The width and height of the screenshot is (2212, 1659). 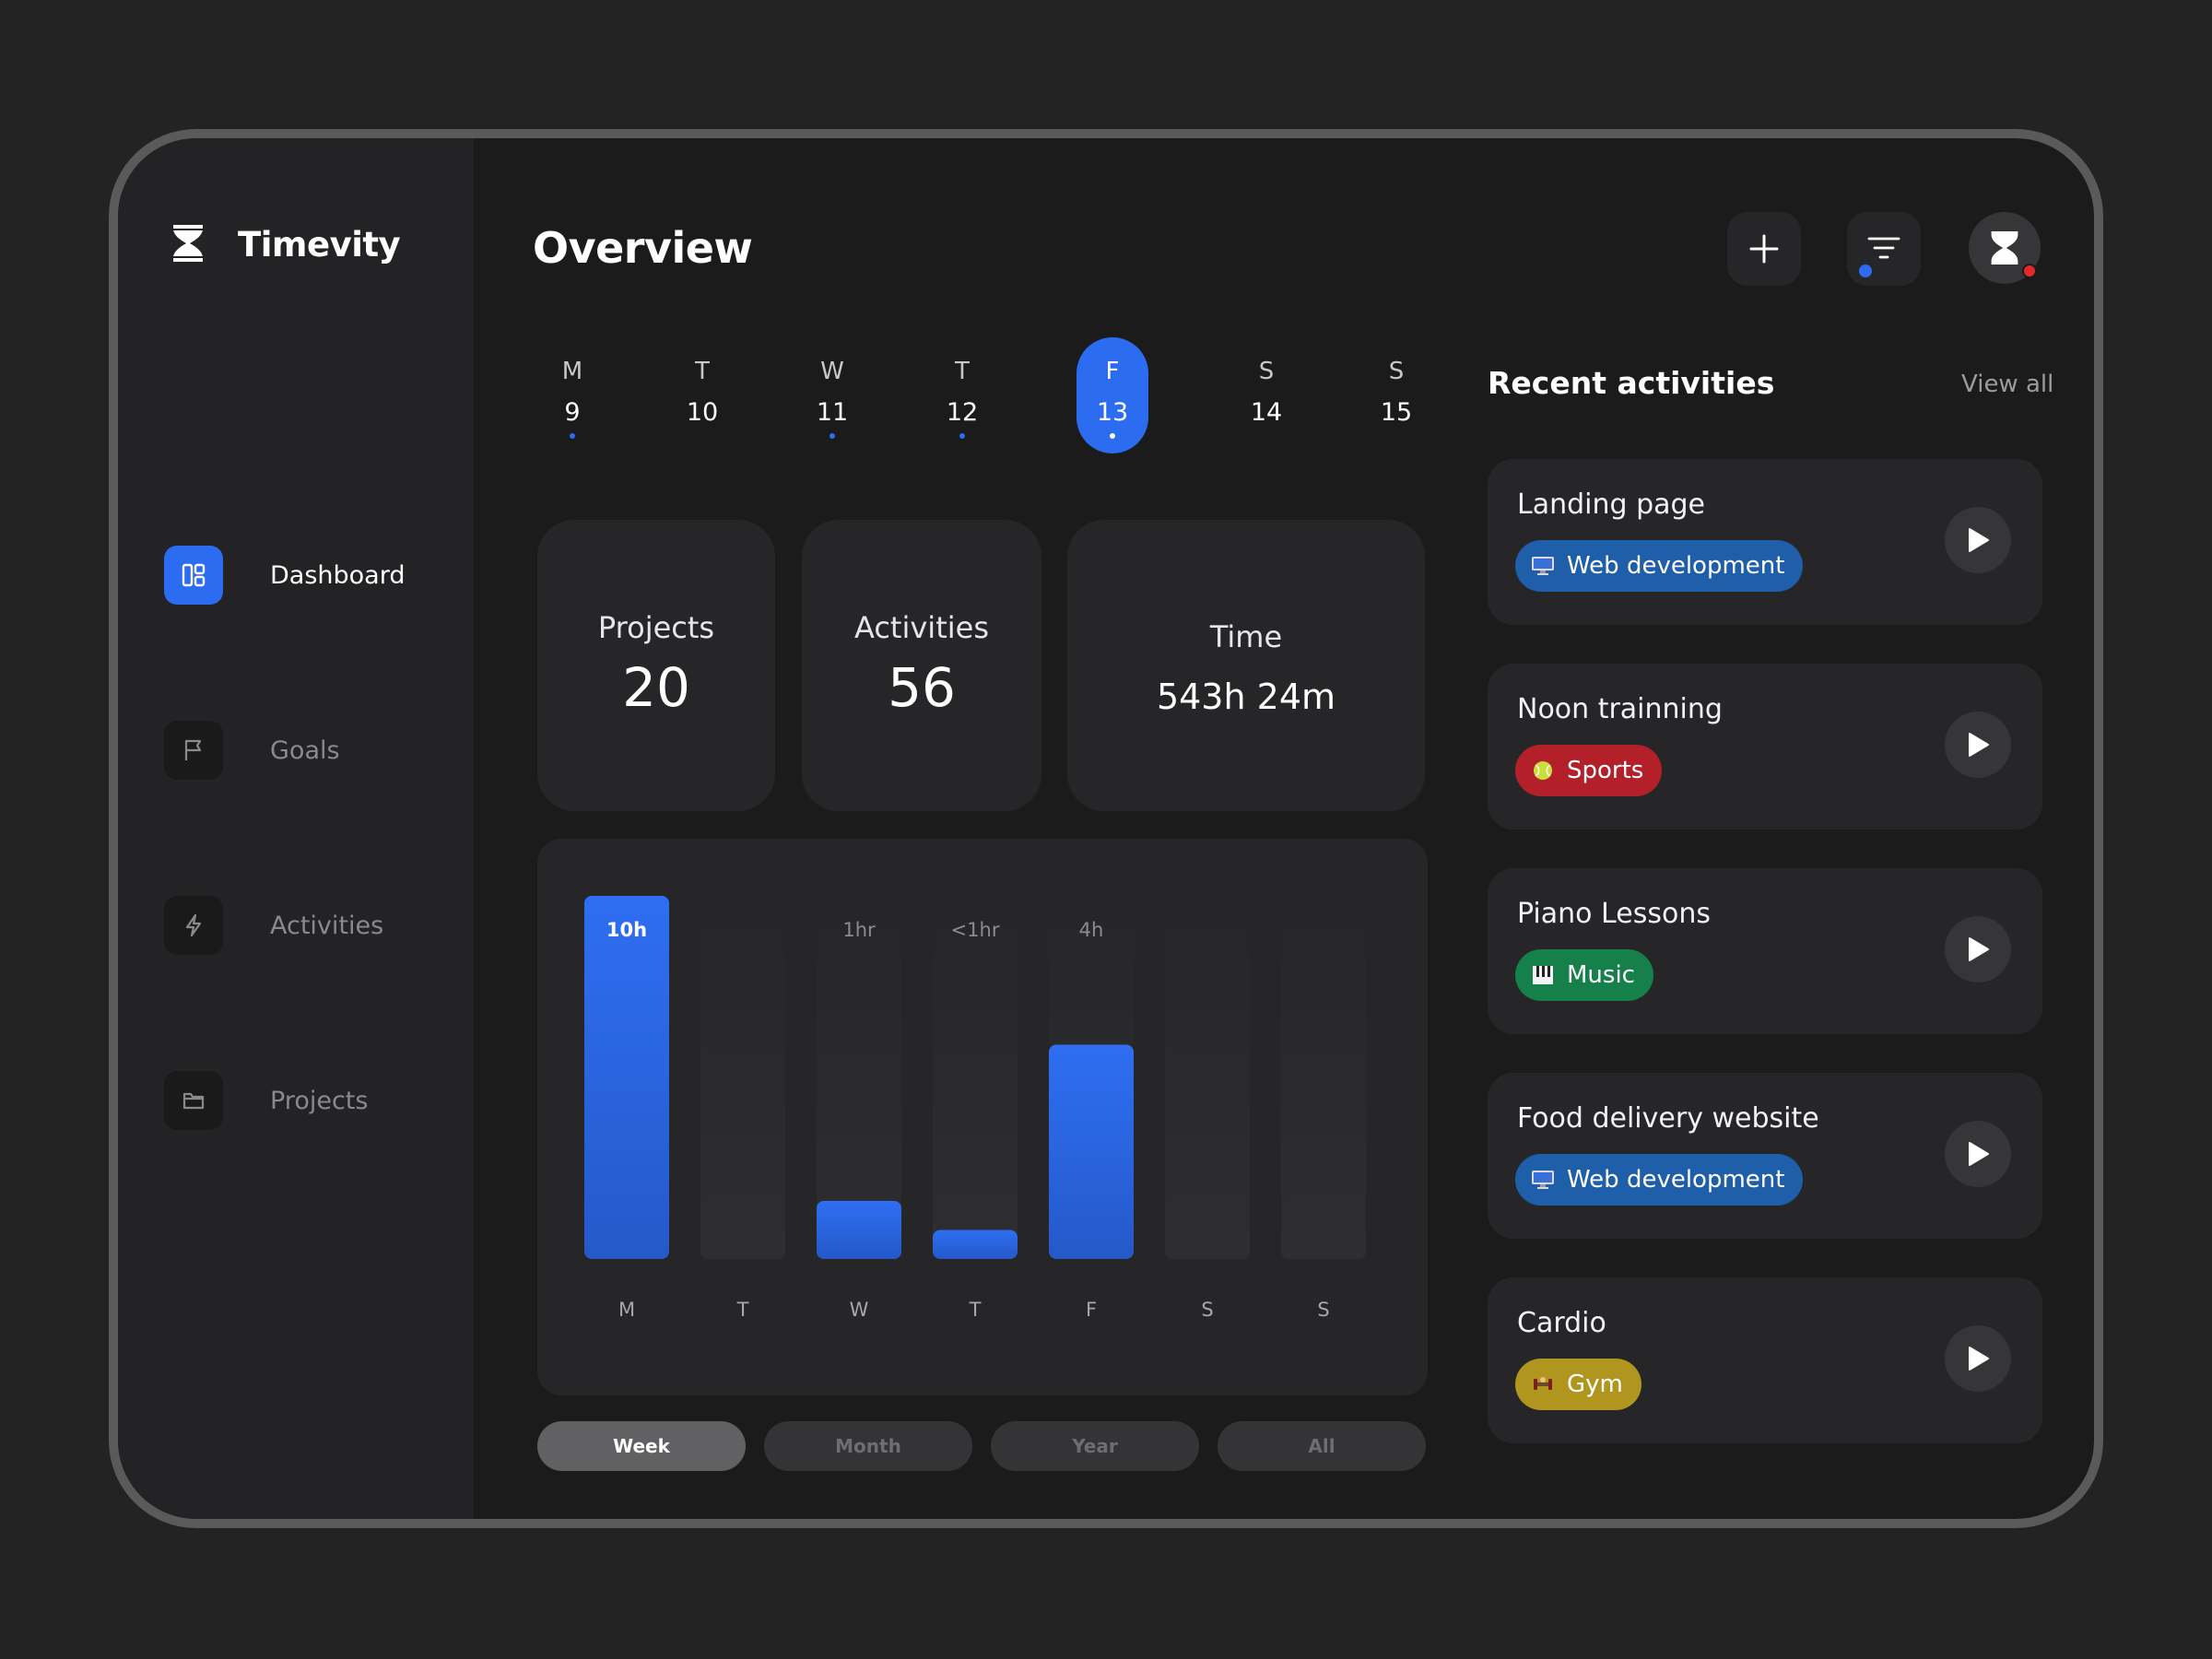 What do you see at coordinates (702, 412) in the screenshot?
I see `day-number: 10` at bounding box center [702, 412].